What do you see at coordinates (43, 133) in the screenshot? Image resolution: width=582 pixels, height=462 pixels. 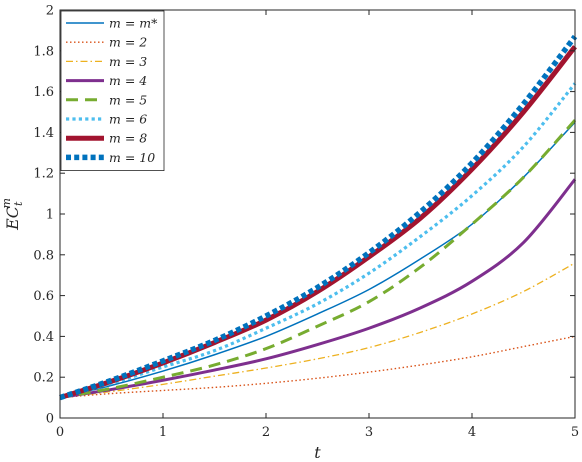 I see `y-tick-label: 1.4` at bounding box center [43, 133].